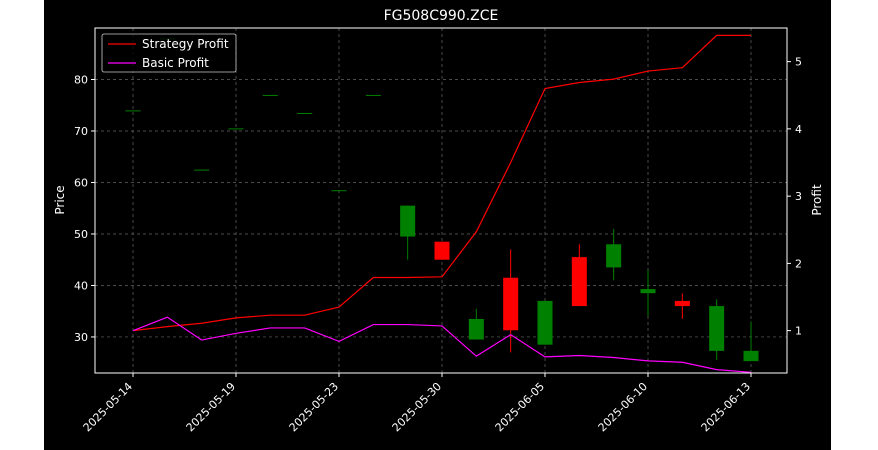  What do you see at coordinates (185, 44) in the screenshot?
I see `legend-label-strategy: Strategy Profit` at bounding box center [185, 44].